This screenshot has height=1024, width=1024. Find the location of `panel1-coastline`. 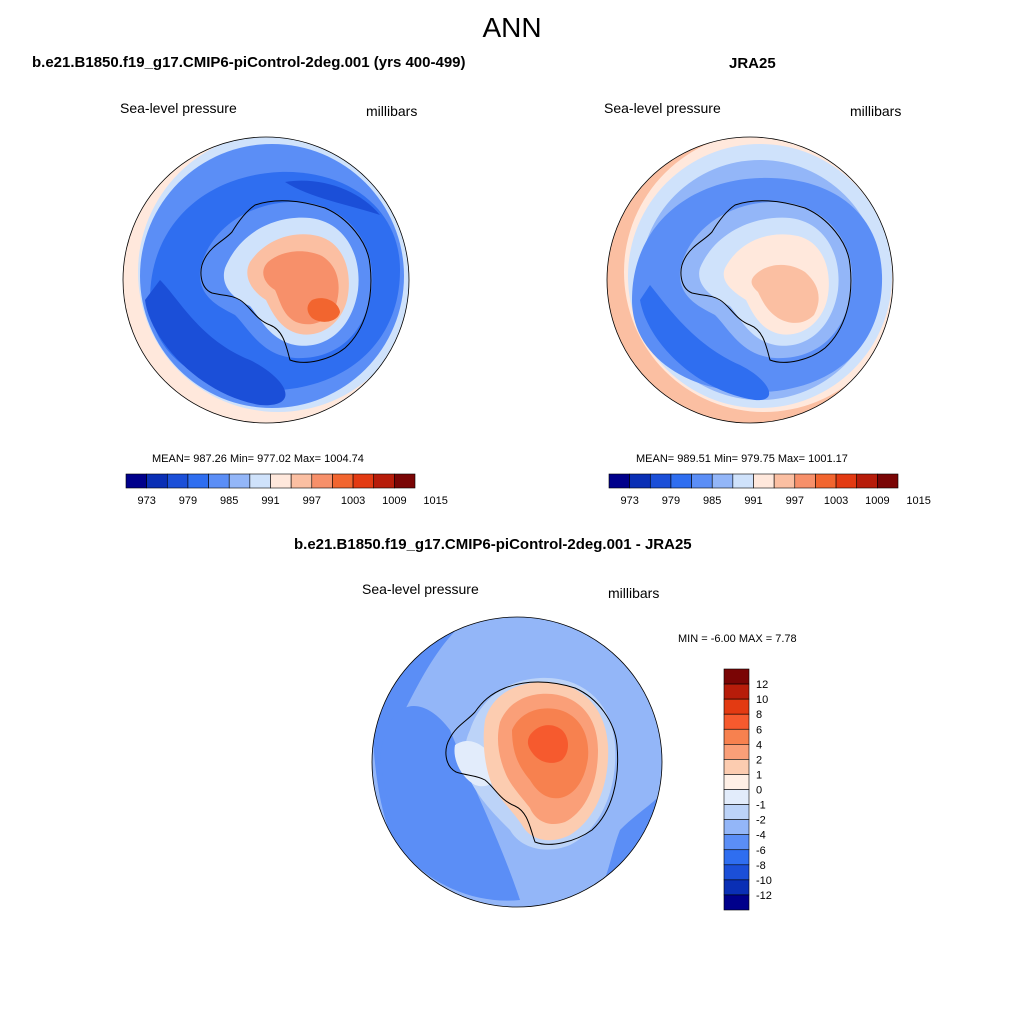

panel1-coastline is located at coordinates (286, 281).